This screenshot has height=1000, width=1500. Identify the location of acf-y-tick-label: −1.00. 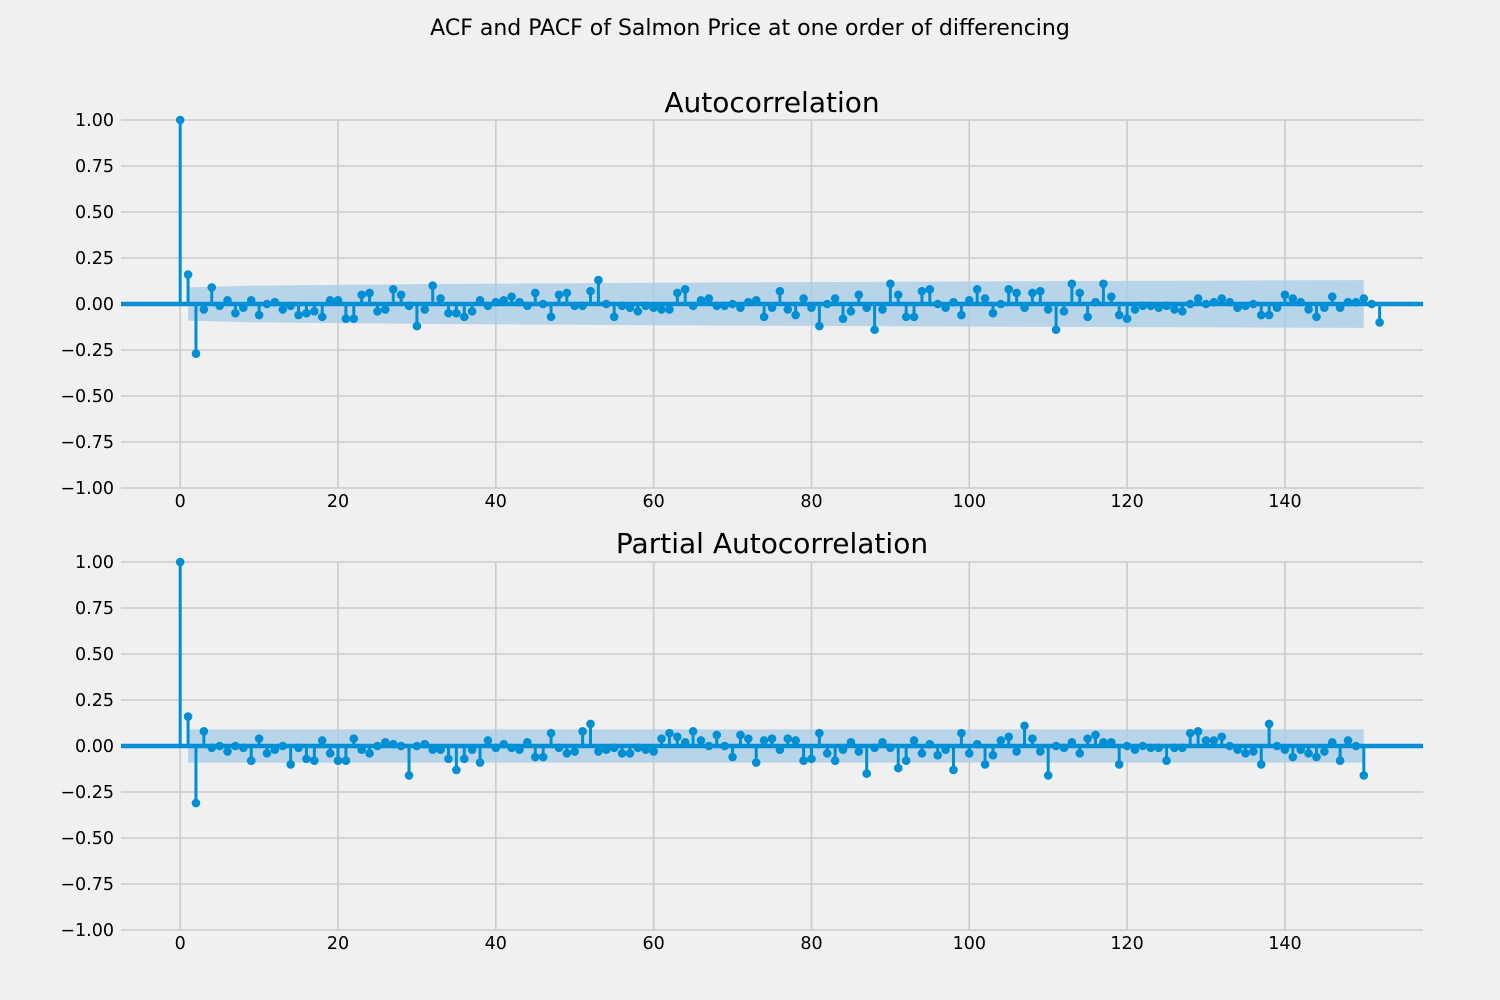
(87, 489).